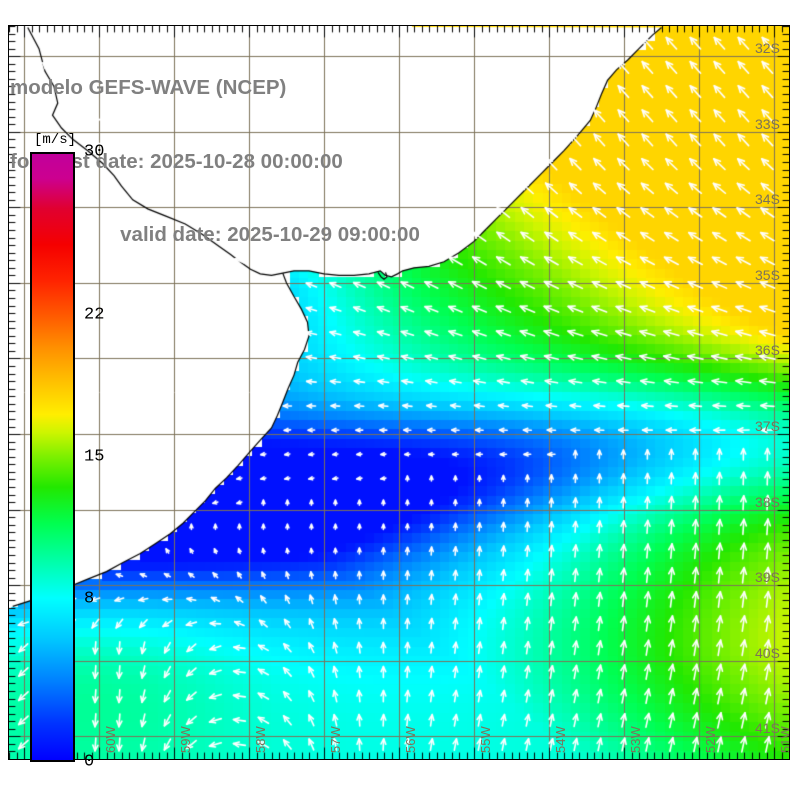 Image resolution: width=800 pixels, height=800 pixels. Describe the element at coordinates (94, 152) in the screenshot. I see `colorbar-tick-30: 30` at that location.